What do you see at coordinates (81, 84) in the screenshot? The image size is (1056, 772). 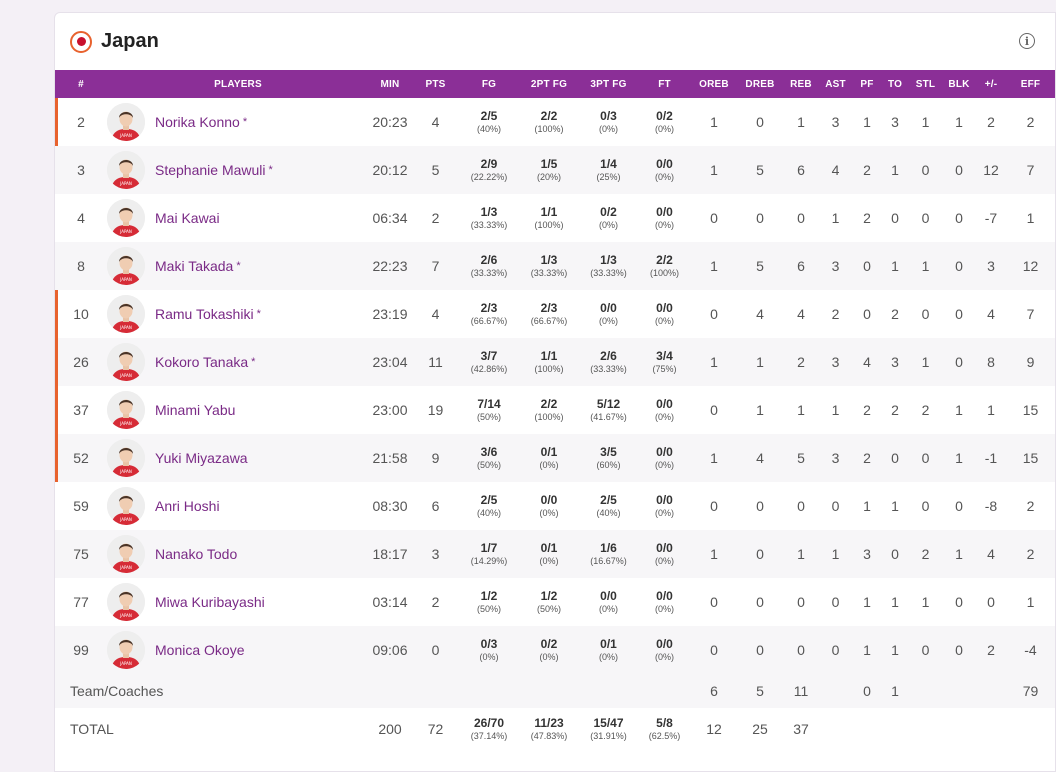 I see `column-header: #` at bounding box center [81, 84].